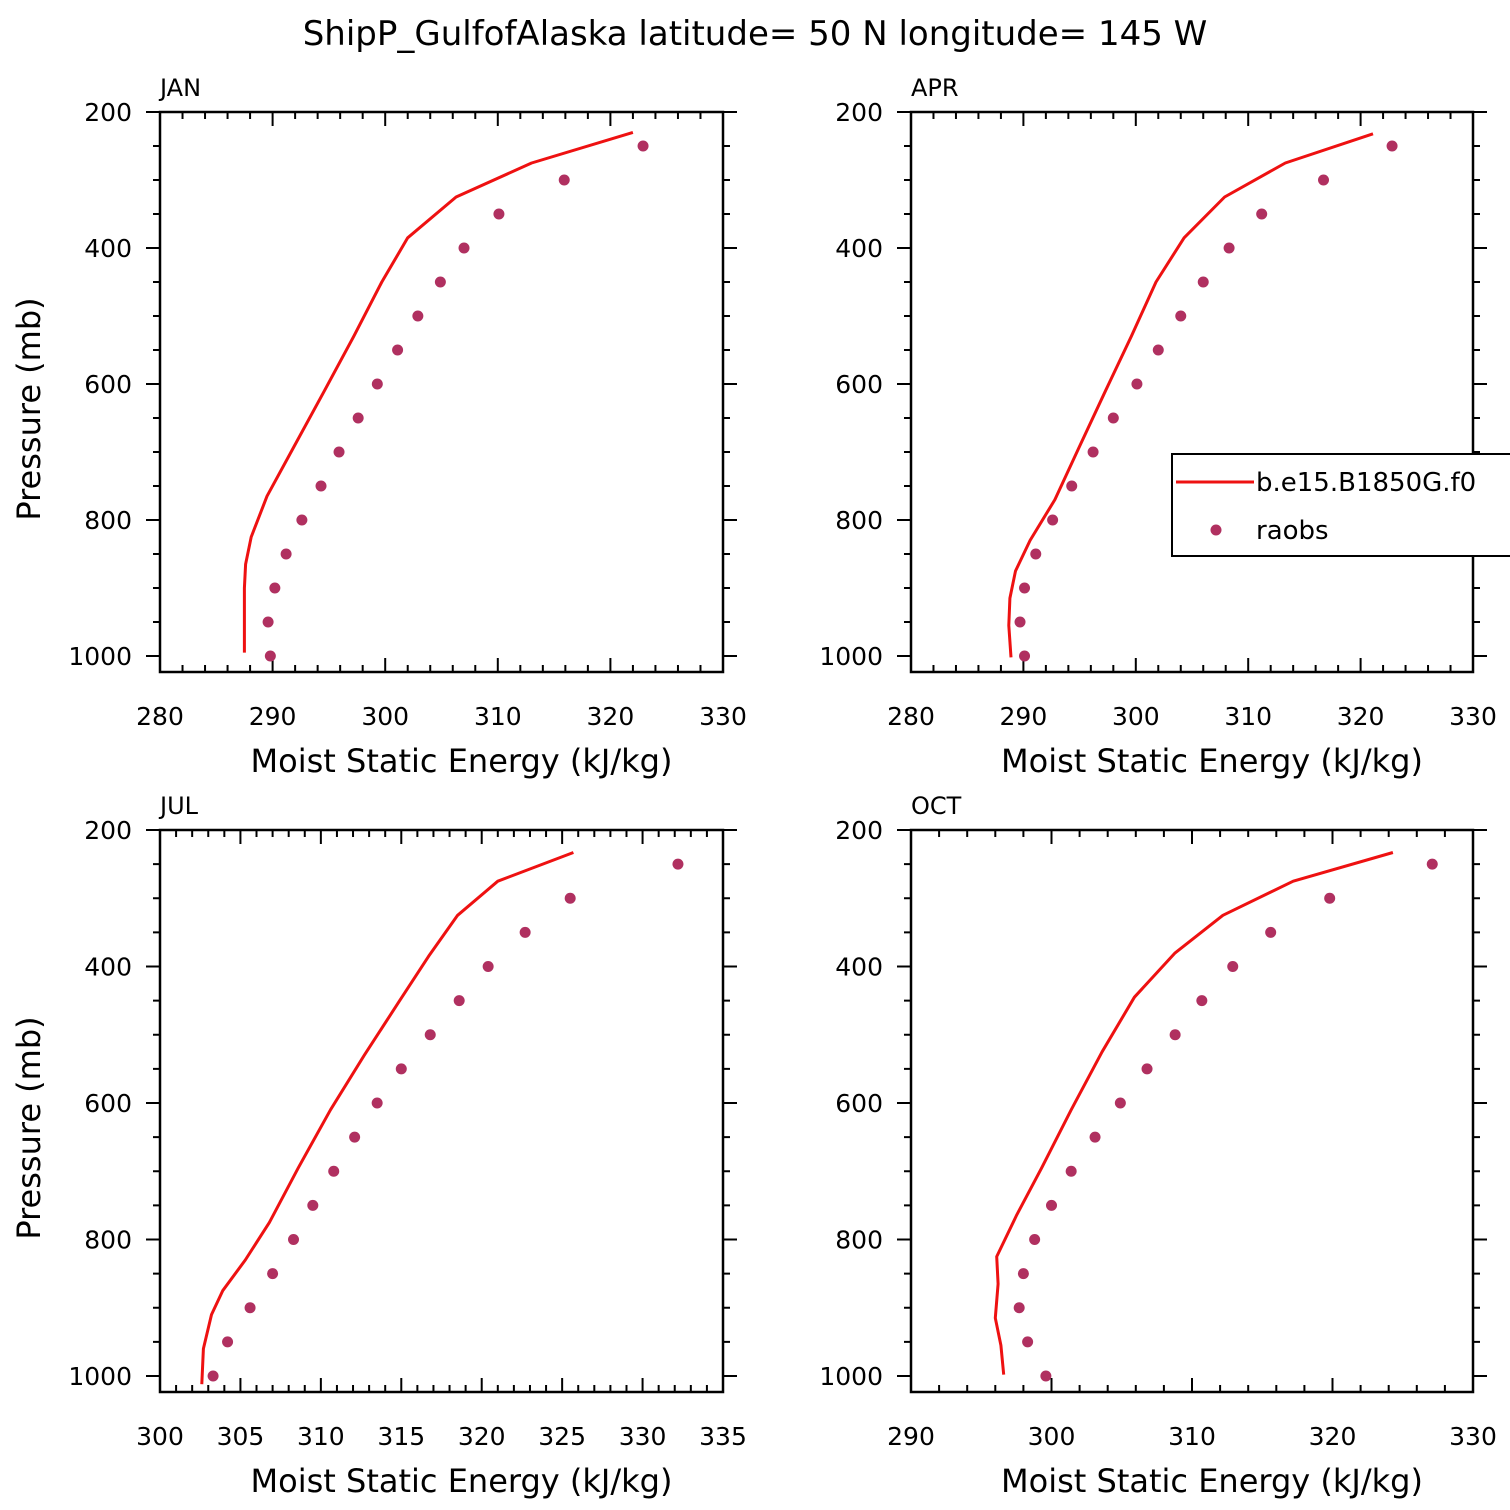  I want to click on x-tick-label: 335, so click(723, 1436).